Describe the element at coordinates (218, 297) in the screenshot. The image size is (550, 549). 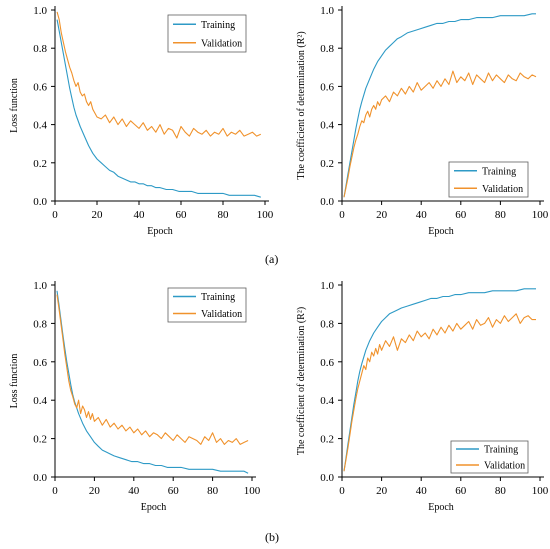
I see `chart3-legend-label-training: Training` at that location.